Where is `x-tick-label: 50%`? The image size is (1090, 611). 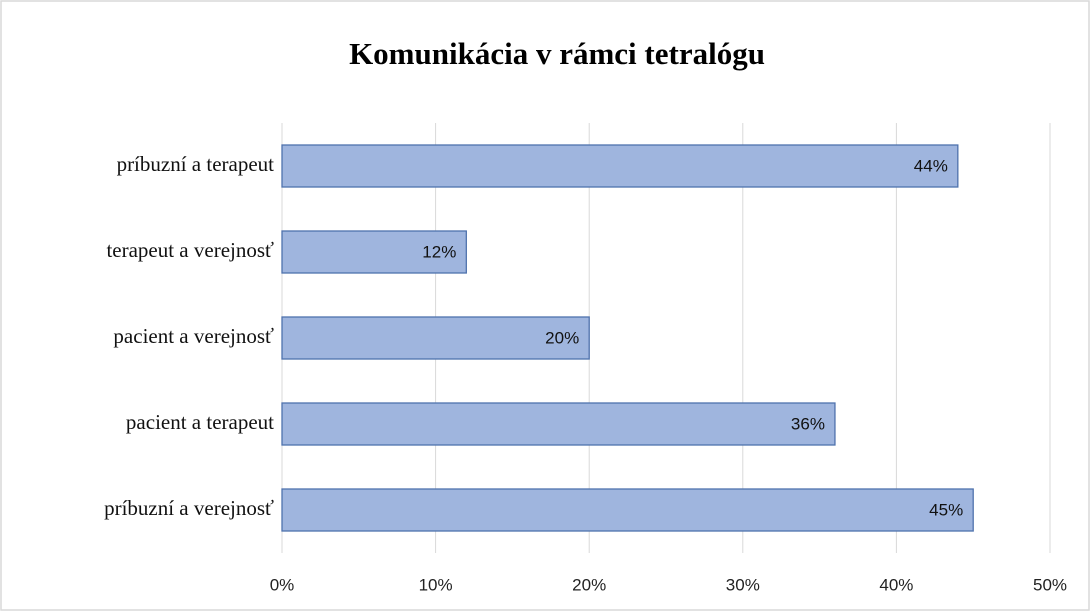
x-tick-label: 50% is located at coordinates (1050, 584).